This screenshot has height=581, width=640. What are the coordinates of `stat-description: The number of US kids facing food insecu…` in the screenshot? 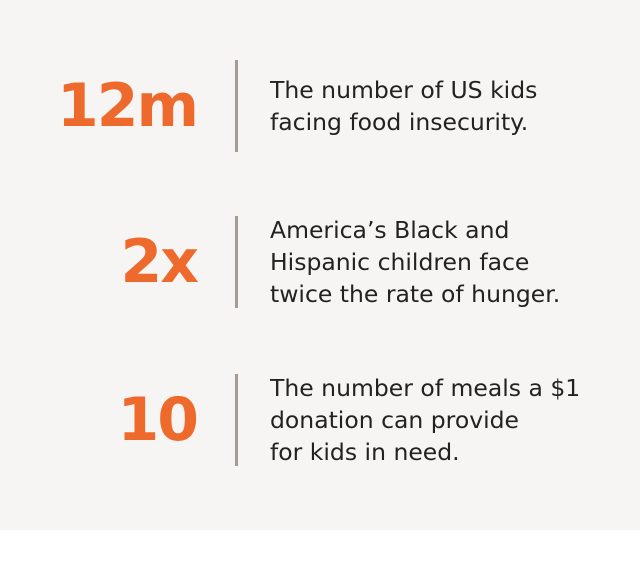 It's located at (435, 106).